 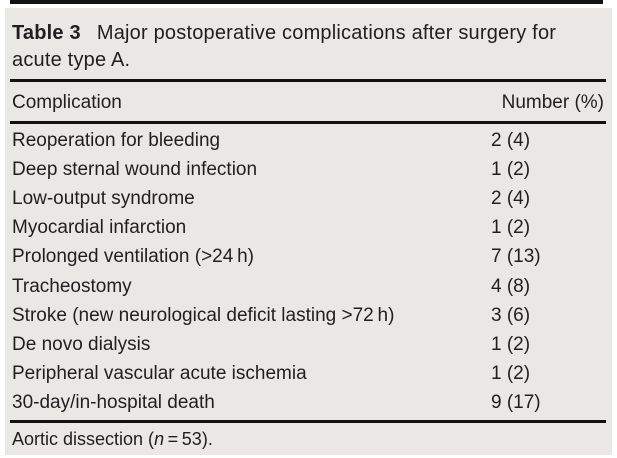 I want to click on table-row: Deep sternal wound infection 1 (2), so click(x=308, y=169).